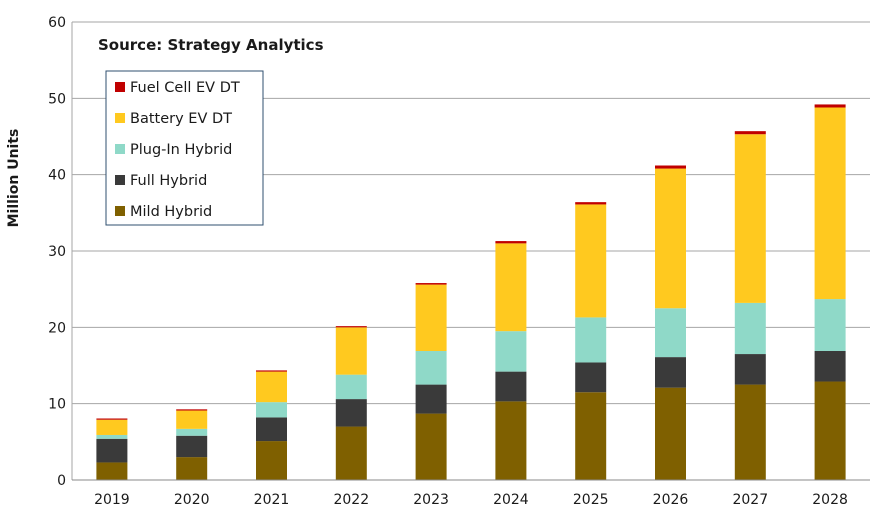 Image resolution: width=875 pixels, height=516 pixels. Describe the element at coordinates (830, 430) in the screenshot. I see `bar-mild-hybrid-2028` at that location.